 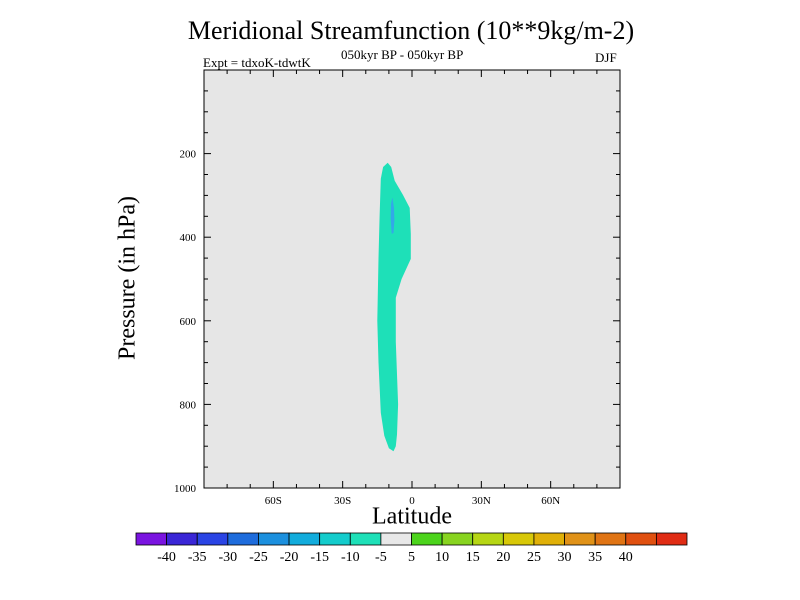 I want to click on x-tick-label: 30S, so click(x=342, y=501).